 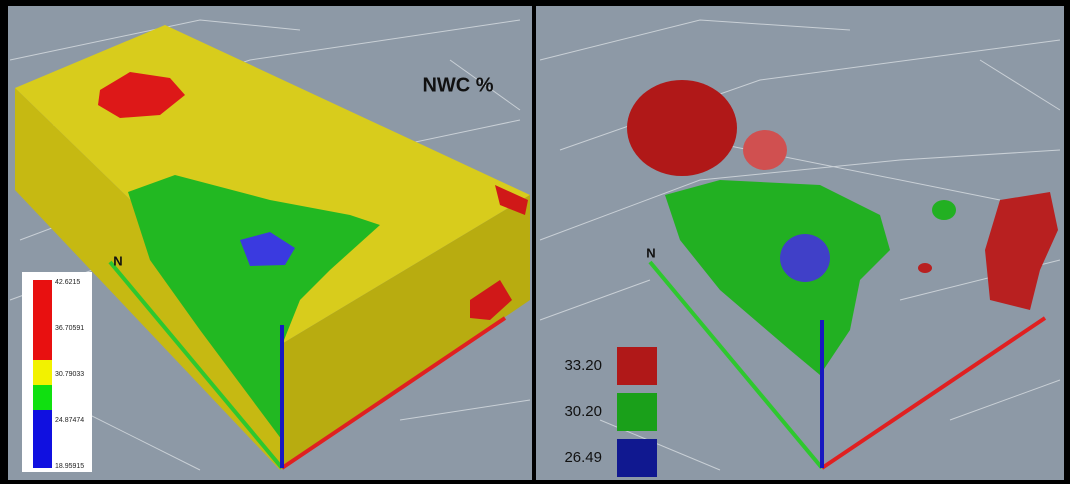 What do you see at coordinates (511, 200) in the screenshot?
I see `red-corner` at bounding box center [511, 200].